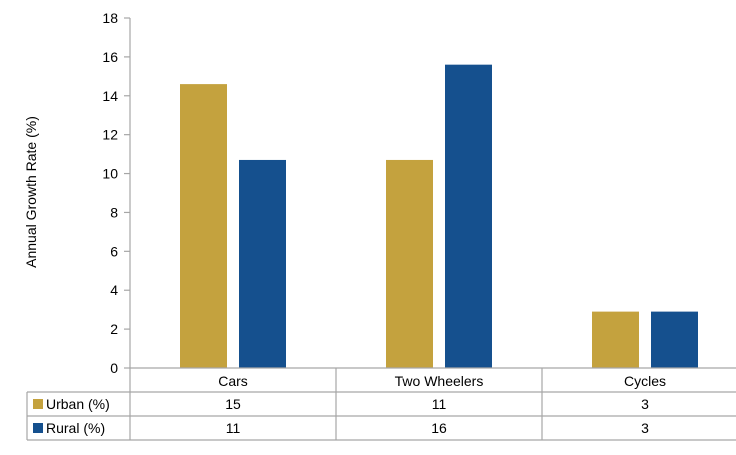  I want to click on y-tick-label: 8, so click(114, 212).